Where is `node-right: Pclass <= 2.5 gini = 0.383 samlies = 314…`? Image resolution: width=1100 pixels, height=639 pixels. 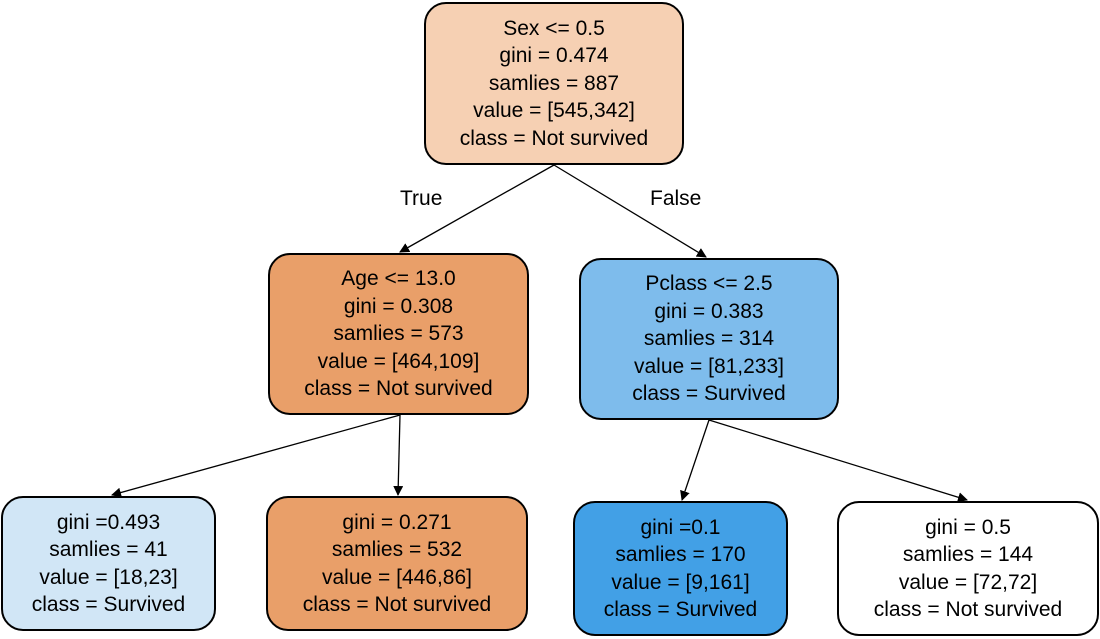
node-right: Pclass <= 2.5 gini = 0.383 samlies = 314… is located at coordinates (709, 339).